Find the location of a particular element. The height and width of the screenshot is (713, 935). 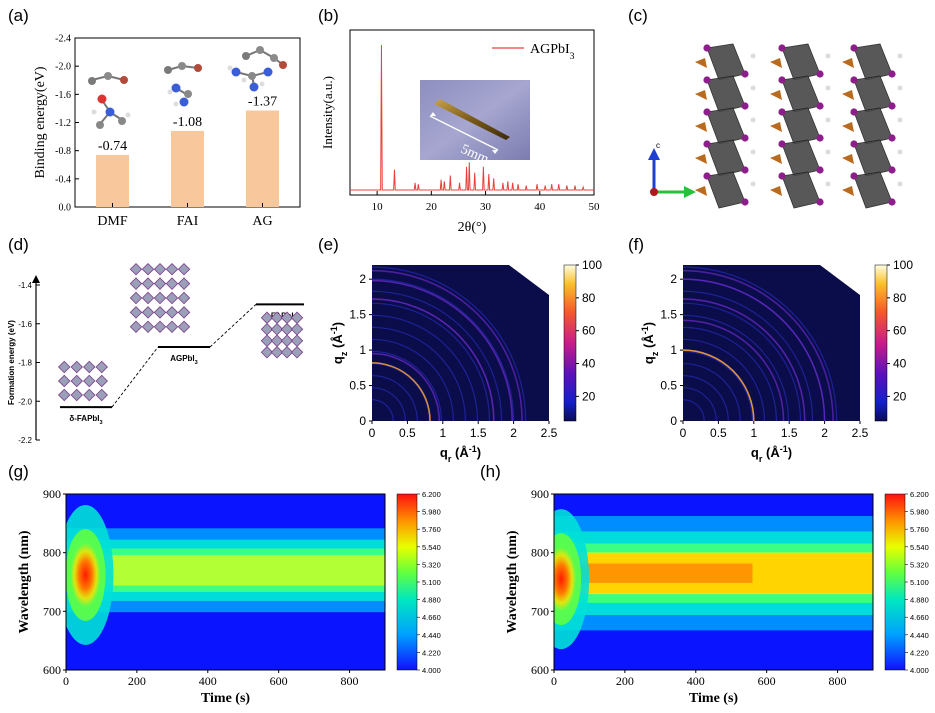

crystal-photo-inset: 5mm is located at coordinates (475, 123).